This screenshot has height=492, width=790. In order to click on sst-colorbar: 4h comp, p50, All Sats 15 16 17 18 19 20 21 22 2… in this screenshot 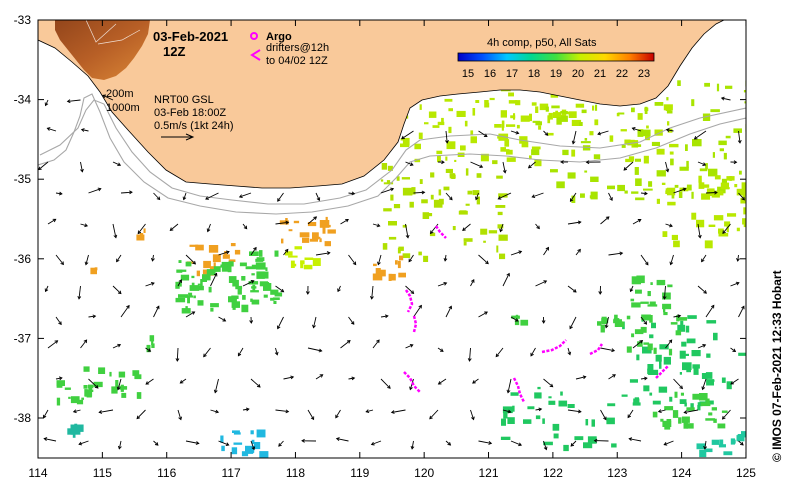, I will do `click(556, 58)`.